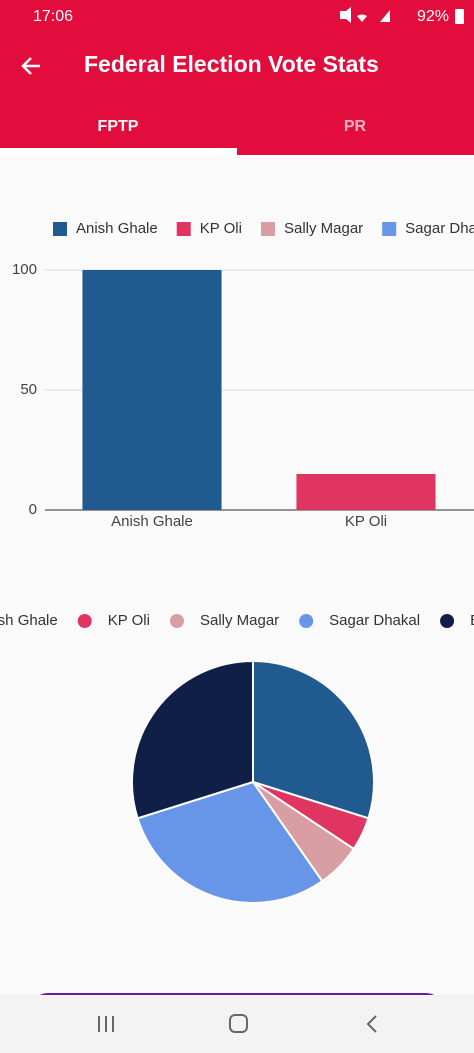  What do you see at coordinates (152, 521) in the screenshot?
I see `x-tick-label: Anish Ghale` at bounding box center [152, 521].